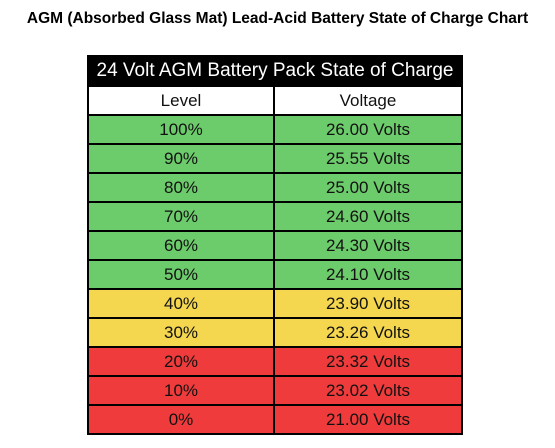 The image size is (555, 448). Describe the element at coordinates (180, 101) in the screenshot. I see `column-header-level: Level` at that location.